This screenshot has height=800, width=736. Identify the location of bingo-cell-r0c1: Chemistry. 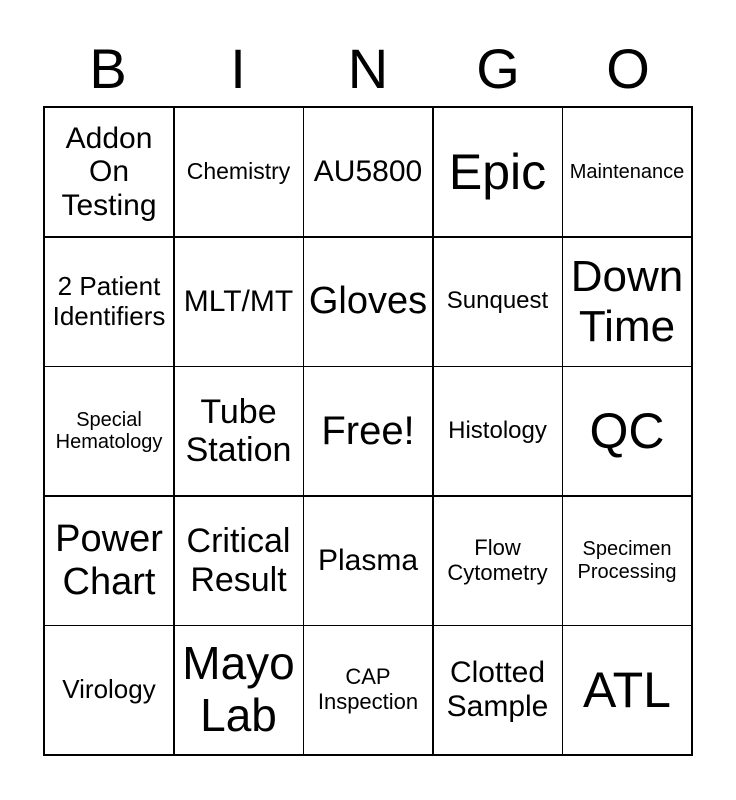
(238, 172).